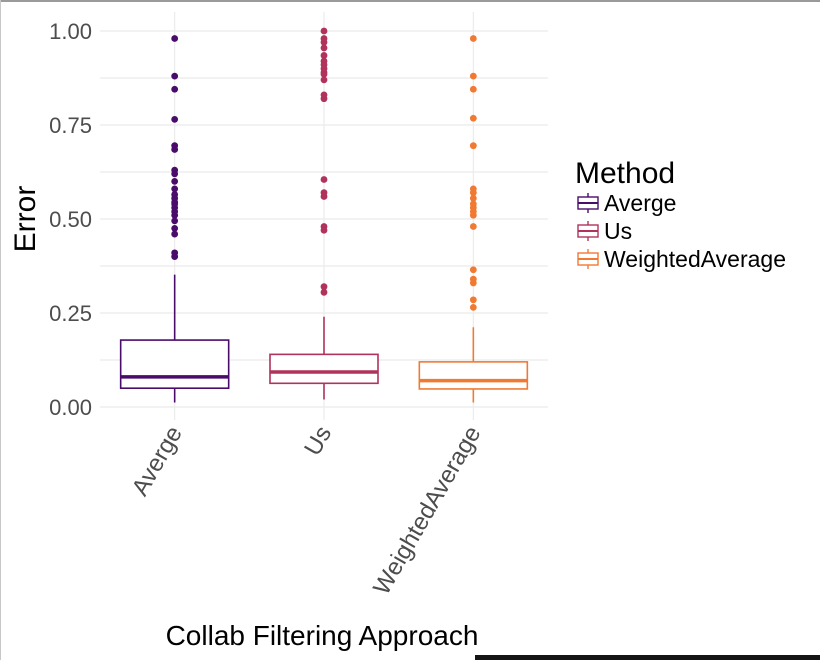  I want to click on y-tick-label: 0.25, so click(70, 313).